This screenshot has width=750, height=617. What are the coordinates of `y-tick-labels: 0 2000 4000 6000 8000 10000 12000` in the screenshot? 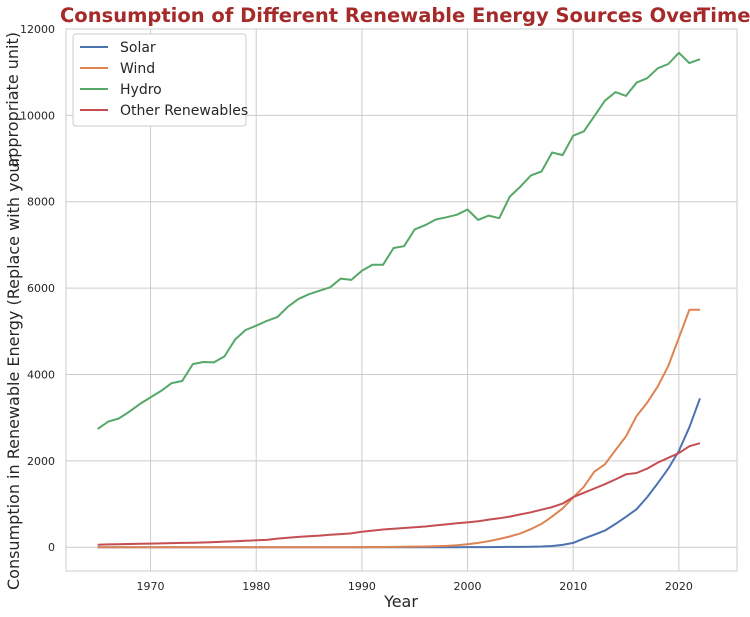 It's located at (37, 288).